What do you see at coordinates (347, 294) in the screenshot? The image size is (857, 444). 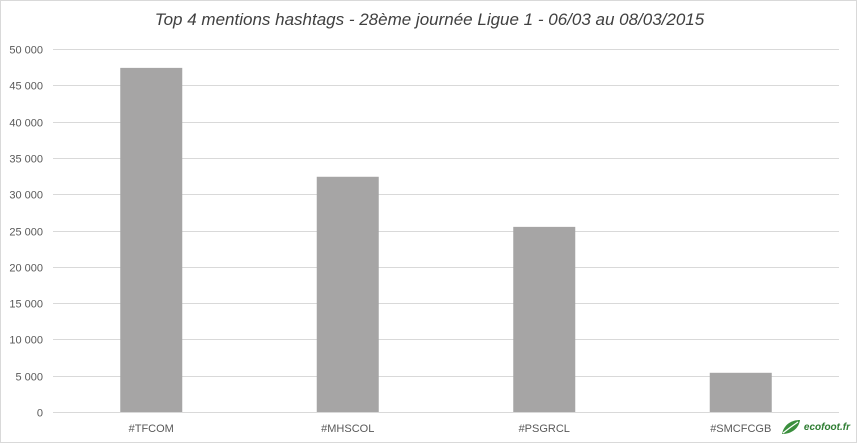 I see `bar-mhscol` at bounding box center [347, 294].